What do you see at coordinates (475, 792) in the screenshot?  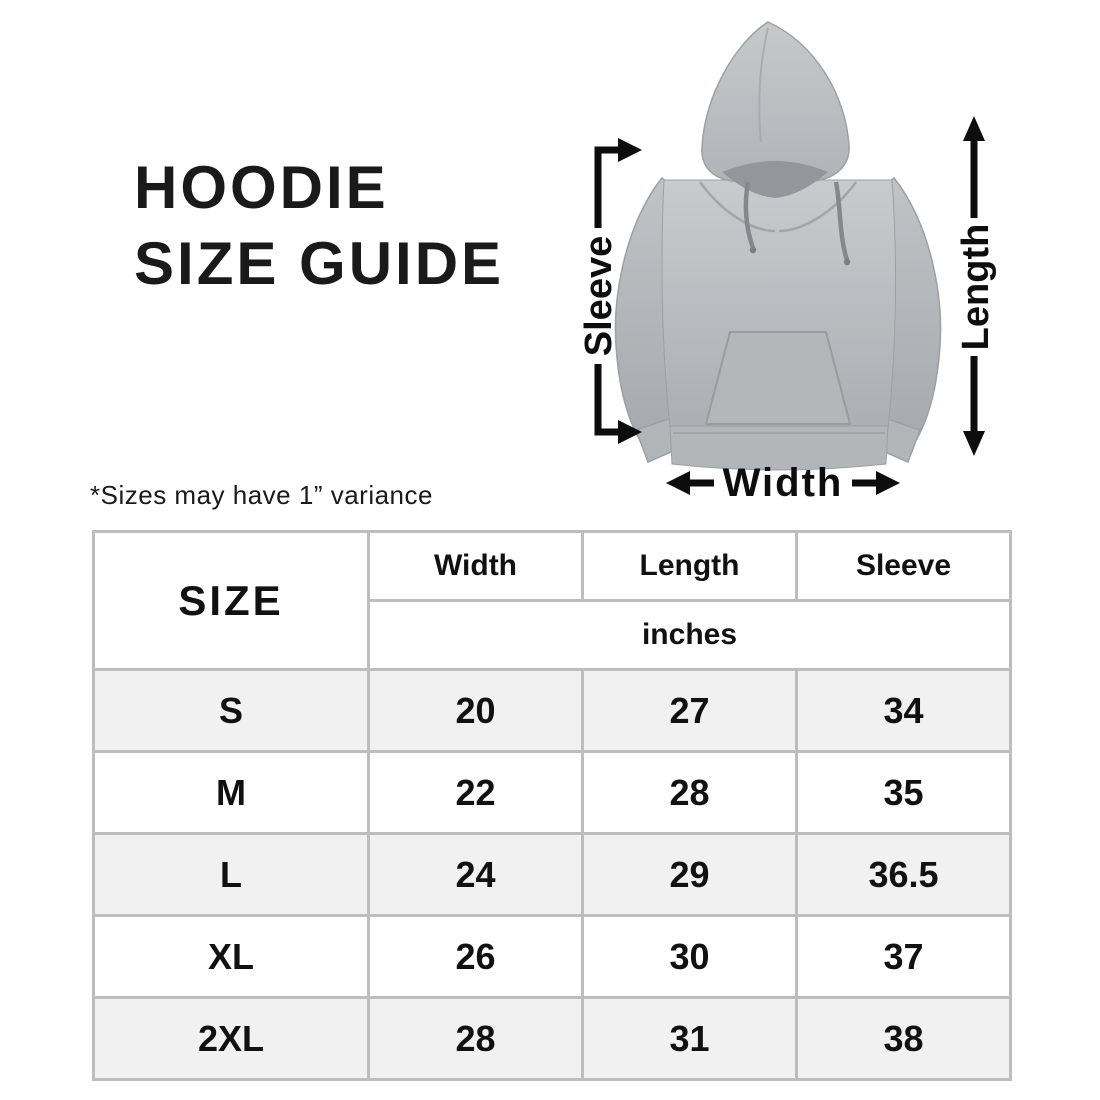 I see `width-cell: 22` at bounding box center [475, 792].